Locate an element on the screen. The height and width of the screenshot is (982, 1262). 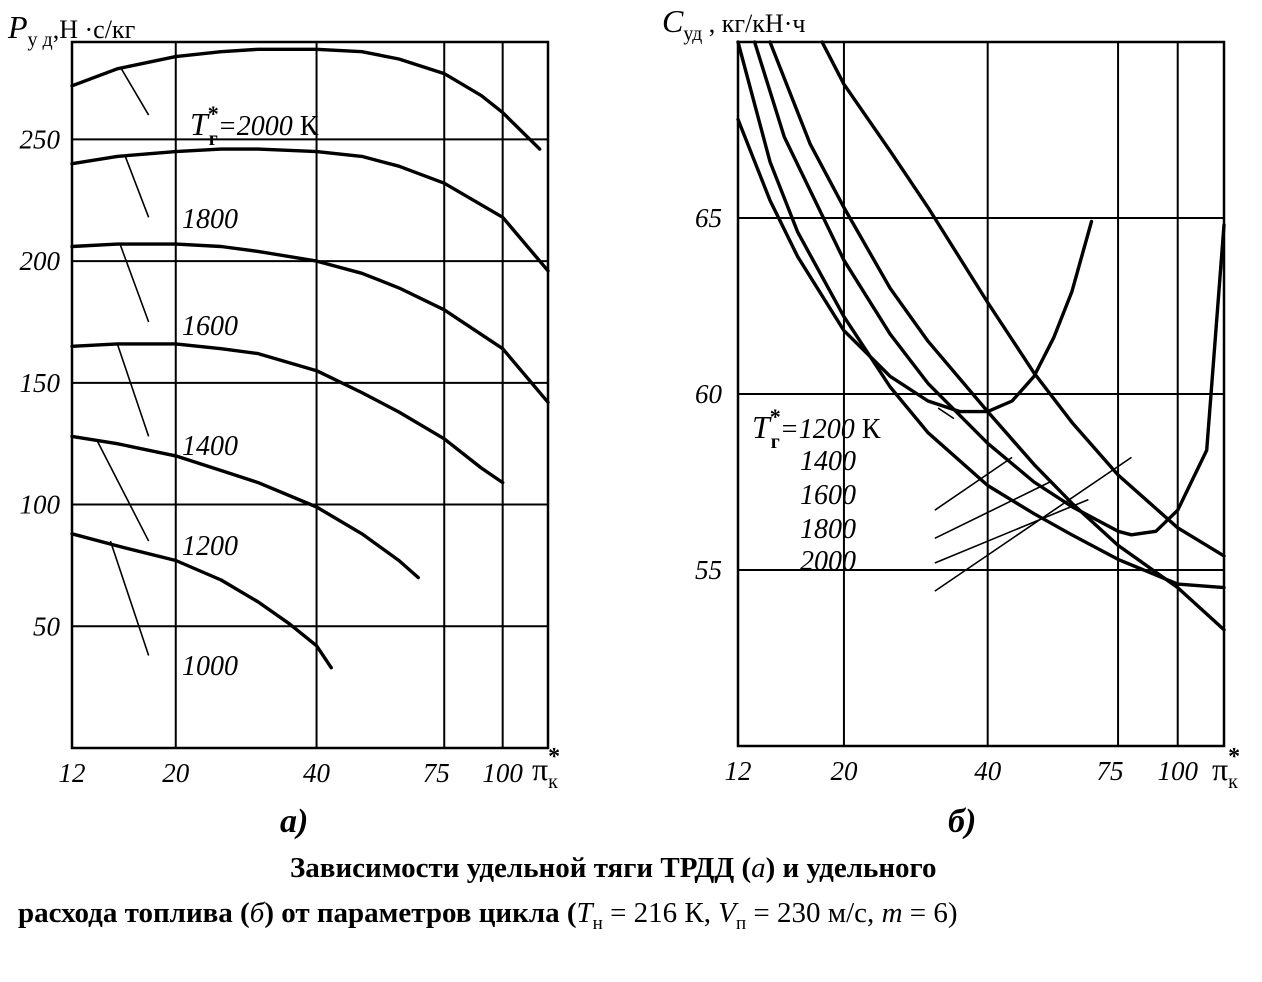
y-tick-label: 150 is located at coordinates (40, 383).